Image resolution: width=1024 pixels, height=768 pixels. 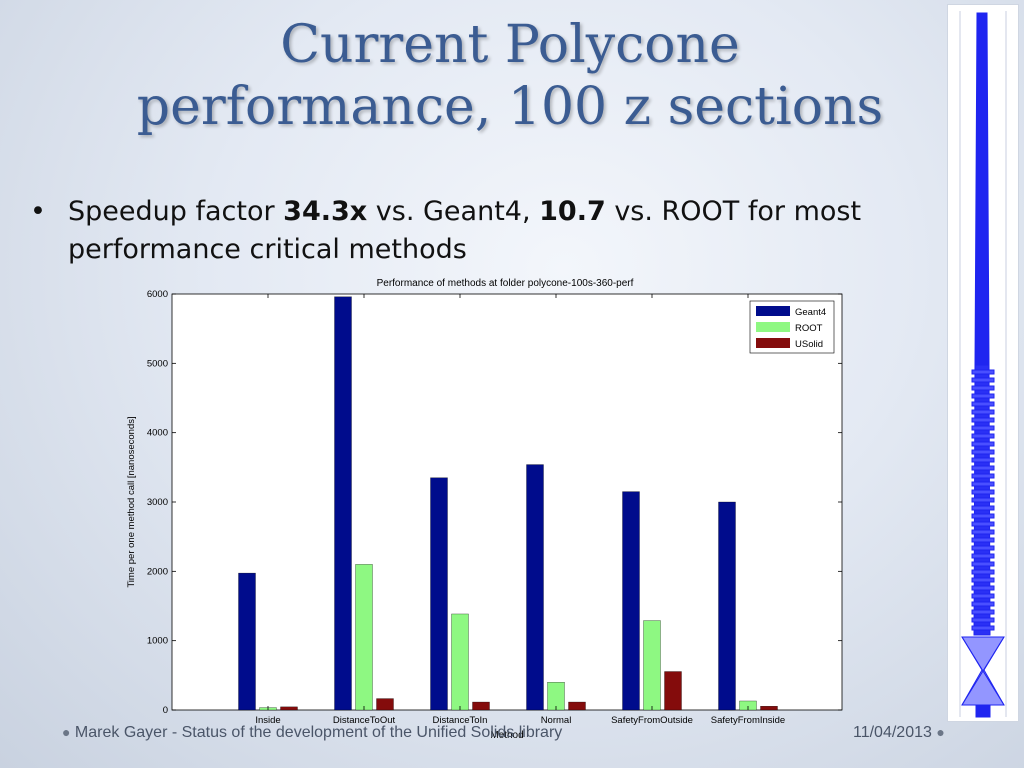 I want to click on bar-geant4-safetyfromoutside, so click(x=631, y=601).